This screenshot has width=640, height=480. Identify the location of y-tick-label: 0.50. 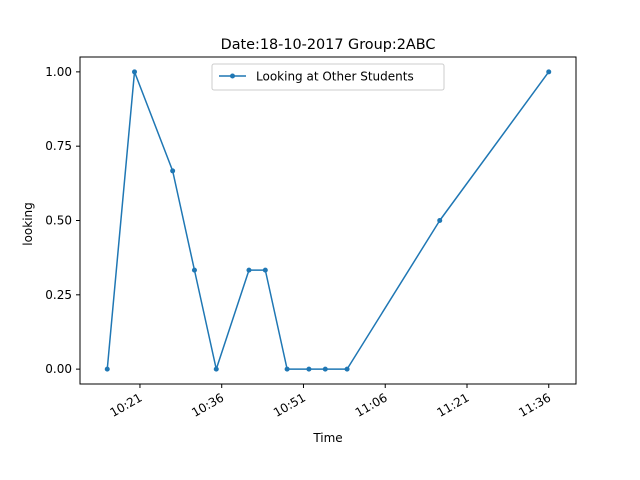
(58, 221).